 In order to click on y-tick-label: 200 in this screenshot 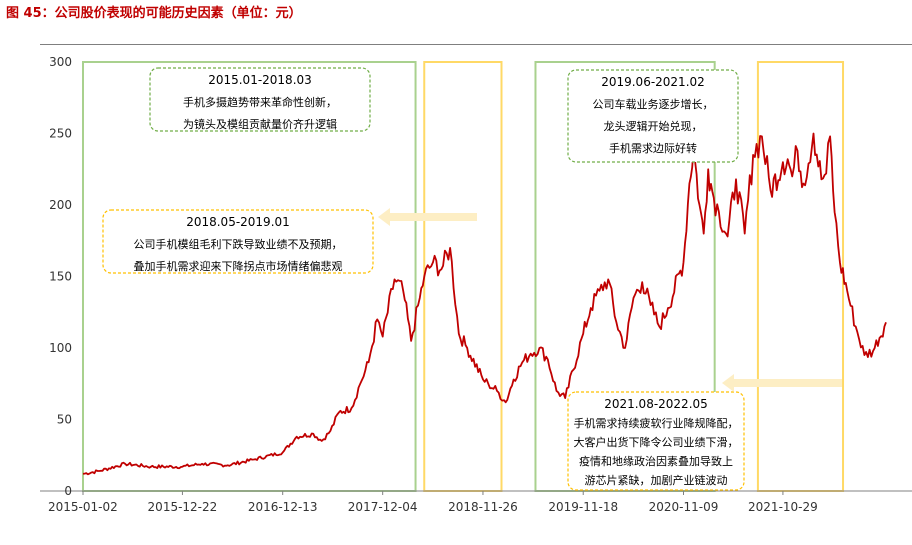, I will do `click(60, 205)`.